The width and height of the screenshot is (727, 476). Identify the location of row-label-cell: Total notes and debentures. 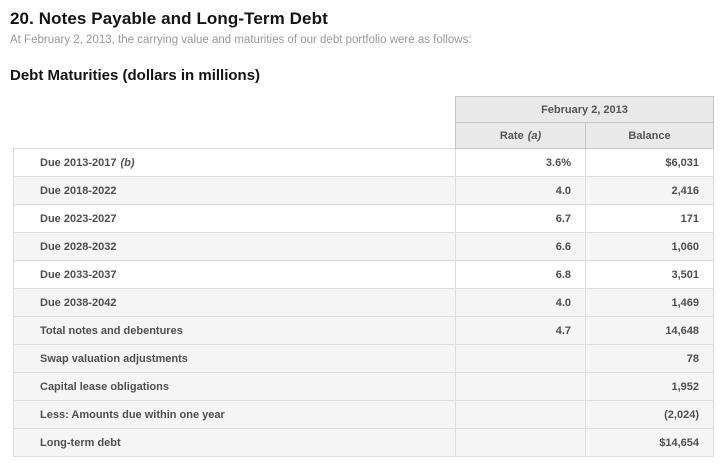
(234, 330).